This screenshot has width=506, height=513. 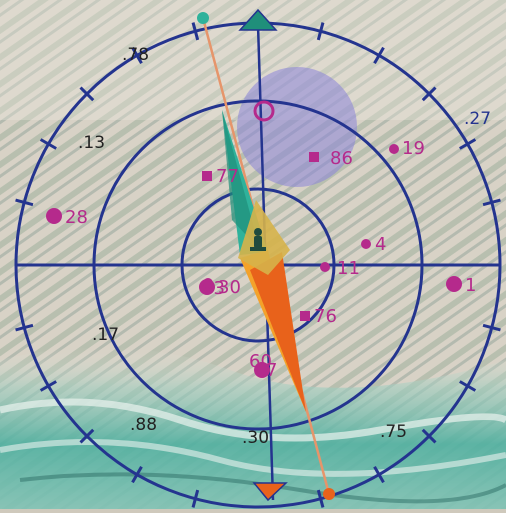 What do you see at coordinates (227, 176) in the screenshot?
I see `marker-label: 77` at bounding box center [227, 176].